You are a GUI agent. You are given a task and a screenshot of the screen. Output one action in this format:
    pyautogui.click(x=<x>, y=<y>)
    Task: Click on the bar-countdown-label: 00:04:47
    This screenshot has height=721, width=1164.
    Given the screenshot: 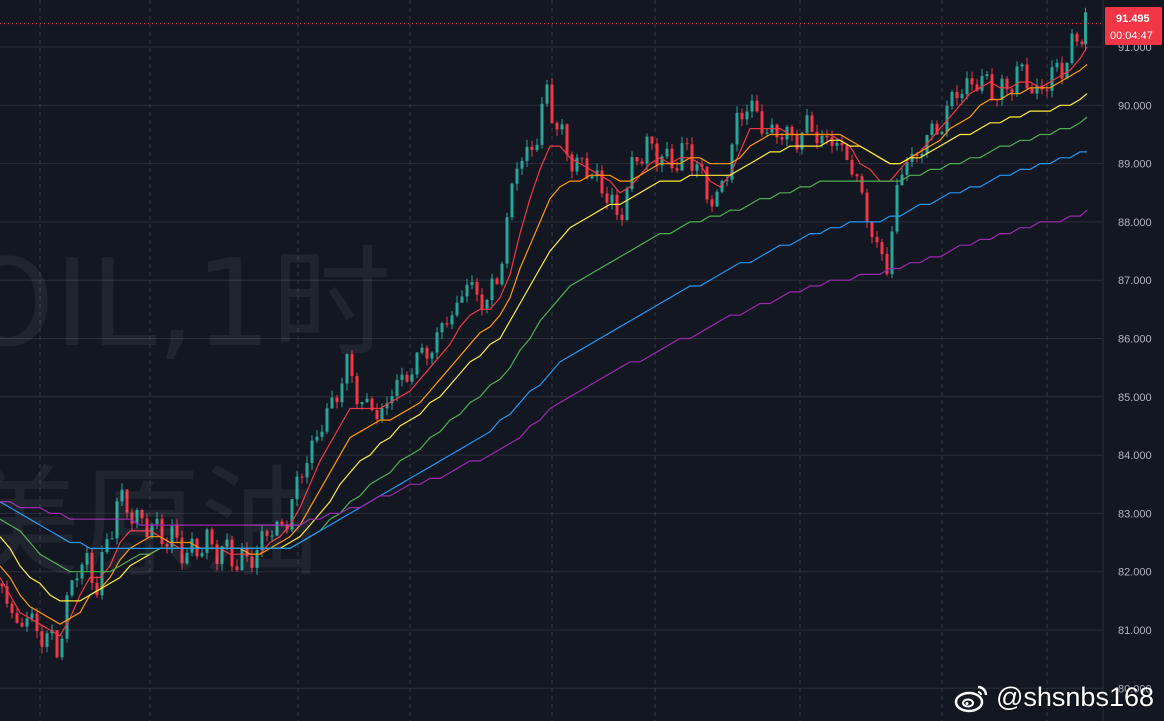 What is the action you would take?
    pyautogui.click(x=1131, y=36)
    